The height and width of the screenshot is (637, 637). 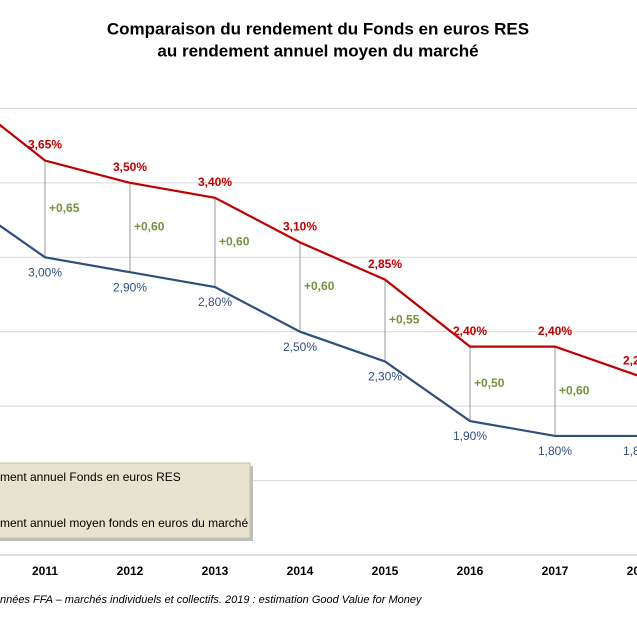 What do you see at coordinates (130, 571) in the screenshot?
I see `x-tick-label: 2012` at bounding box center [130, 571].